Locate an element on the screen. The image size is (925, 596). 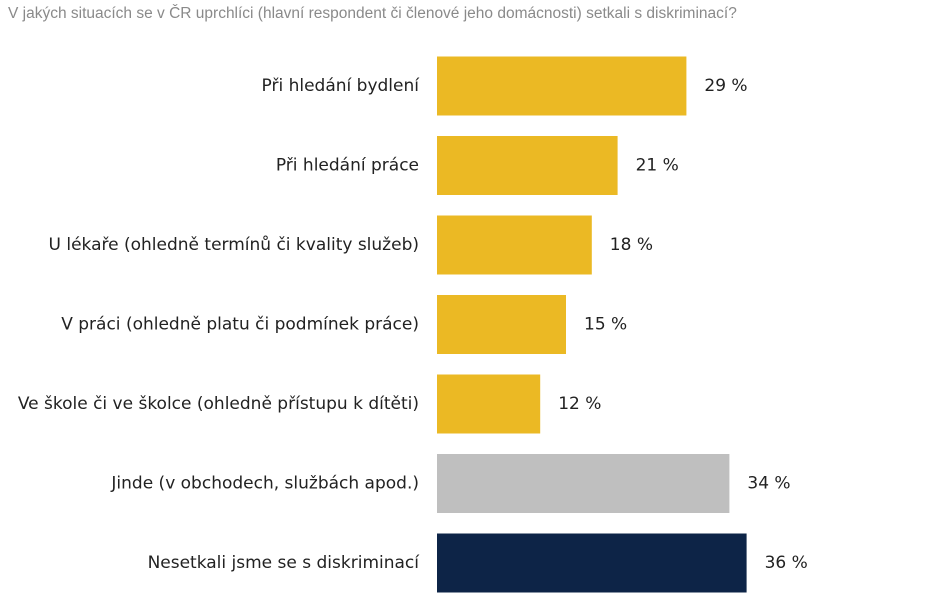
category-label-6: Jinde (v obchodech, službách apod.) is located at coordinates (264, 484).